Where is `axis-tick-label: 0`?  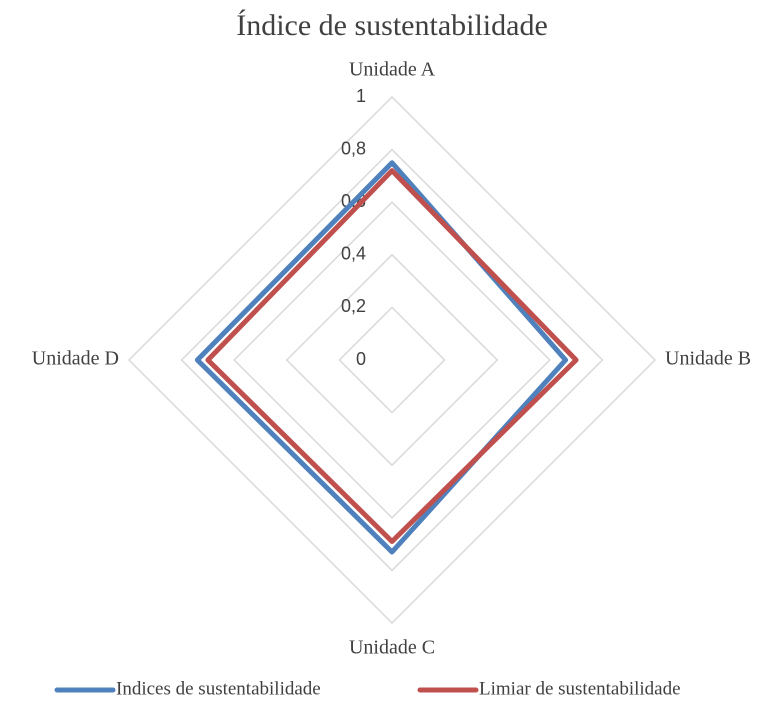 axis-tick-label: 0 is located at coordinates (361, 359).